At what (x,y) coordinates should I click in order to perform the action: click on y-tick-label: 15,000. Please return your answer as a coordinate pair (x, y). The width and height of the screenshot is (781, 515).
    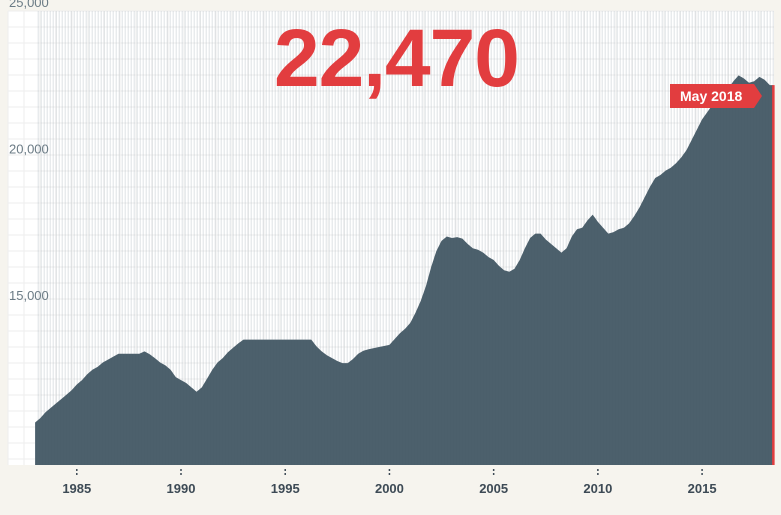
    Looking at the image, I should click on (29, 295).